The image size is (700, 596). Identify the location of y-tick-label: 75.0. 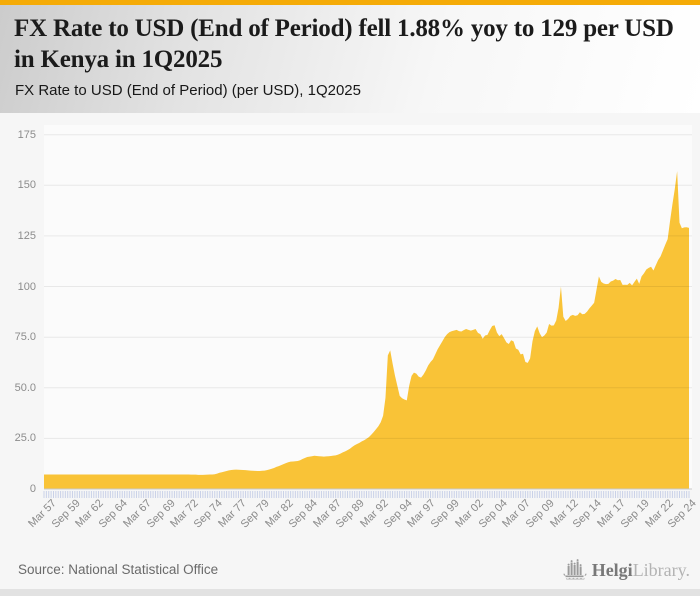
(25, 337).